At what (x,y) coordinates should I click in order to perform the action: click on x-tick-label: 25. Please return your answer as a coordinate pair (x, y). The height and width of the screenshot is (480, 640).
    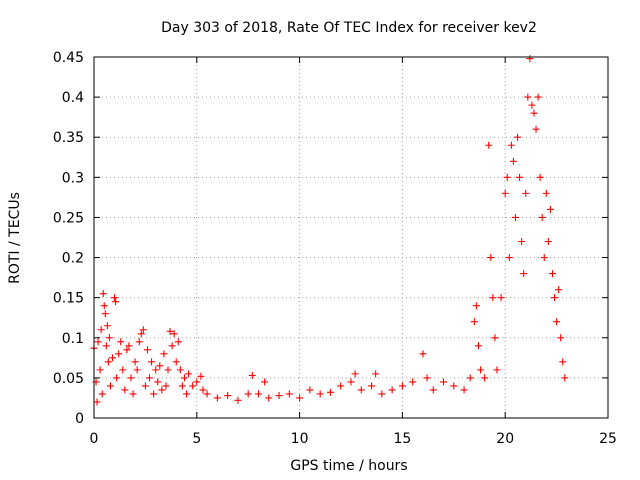
    Looking at the image, I should click on (608, 439).